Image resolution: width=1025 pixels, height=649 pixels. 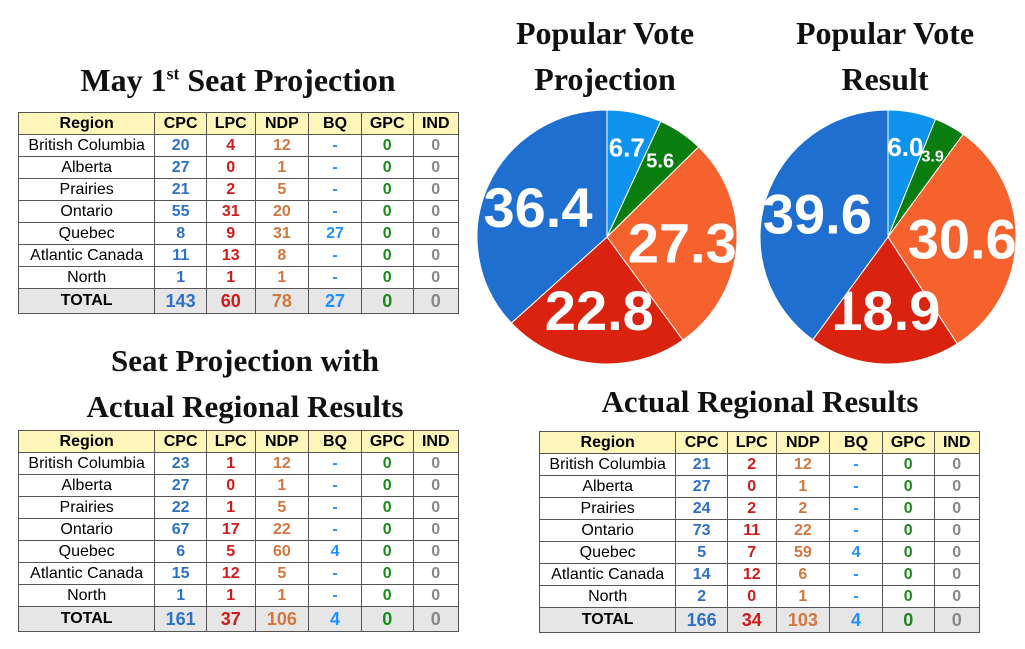 I want to click on projactual-total-bq: 4, so click(x=335, y=619).